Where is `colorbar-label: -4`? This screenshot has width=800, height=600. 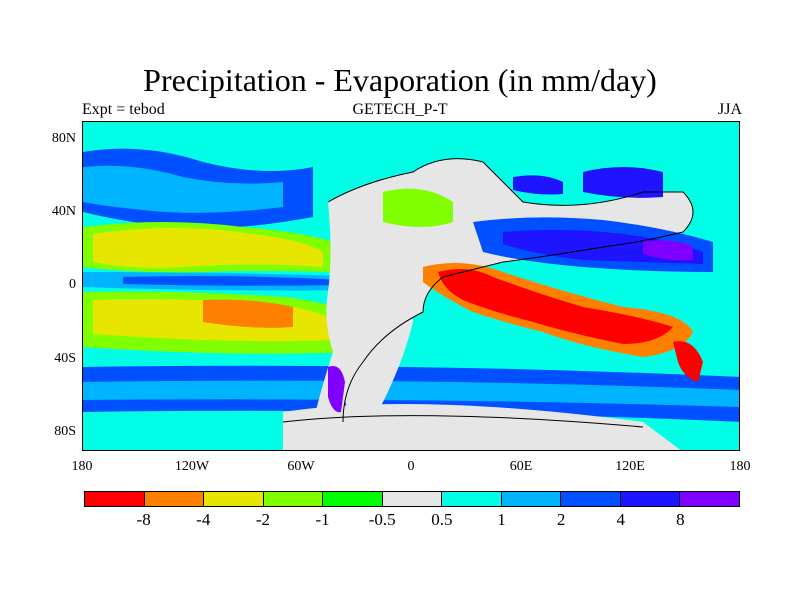 colorbar-label: -4 is located at coordinates (203, 519).